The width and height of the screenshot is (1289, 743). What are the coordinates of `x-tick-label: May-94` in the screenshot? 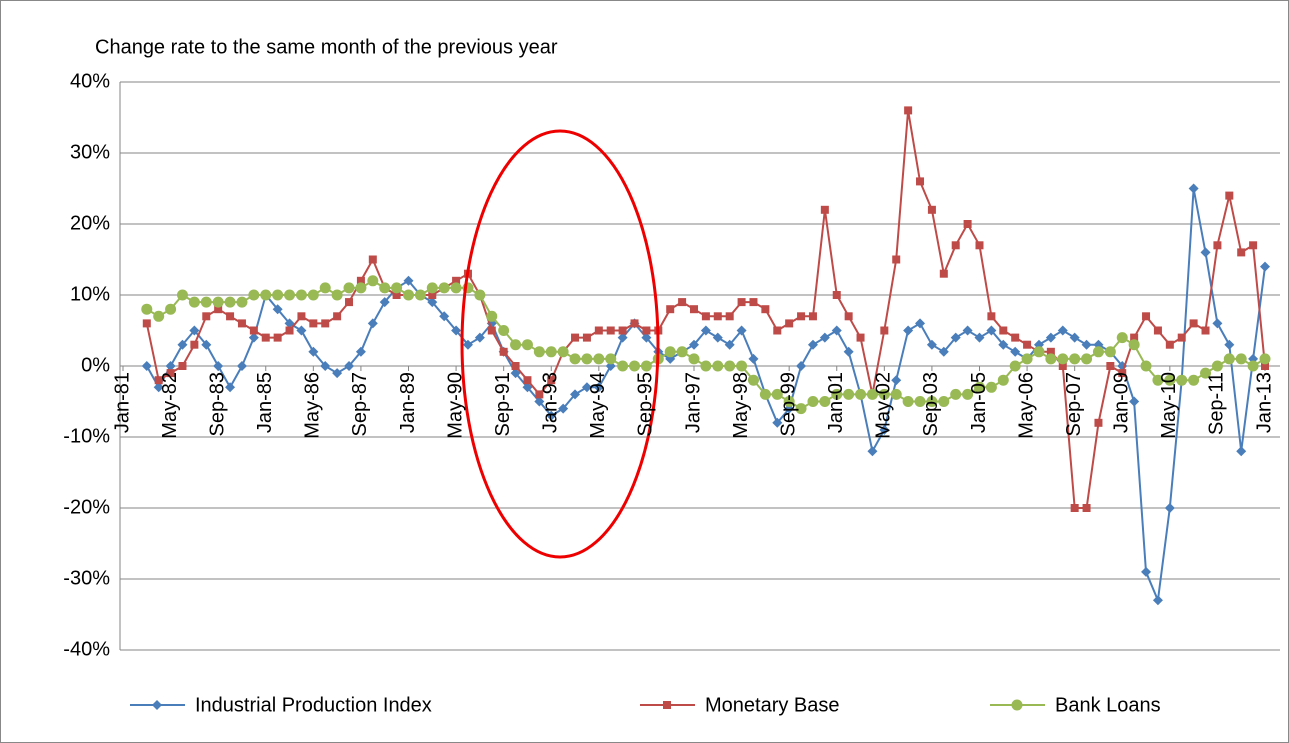 It's located at (598, 405).